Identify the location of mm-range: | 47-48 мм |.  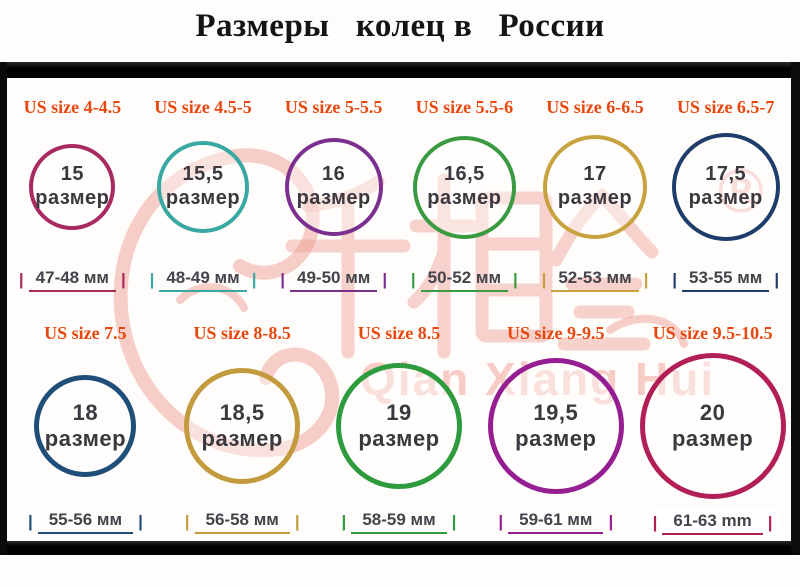
(72, 280).